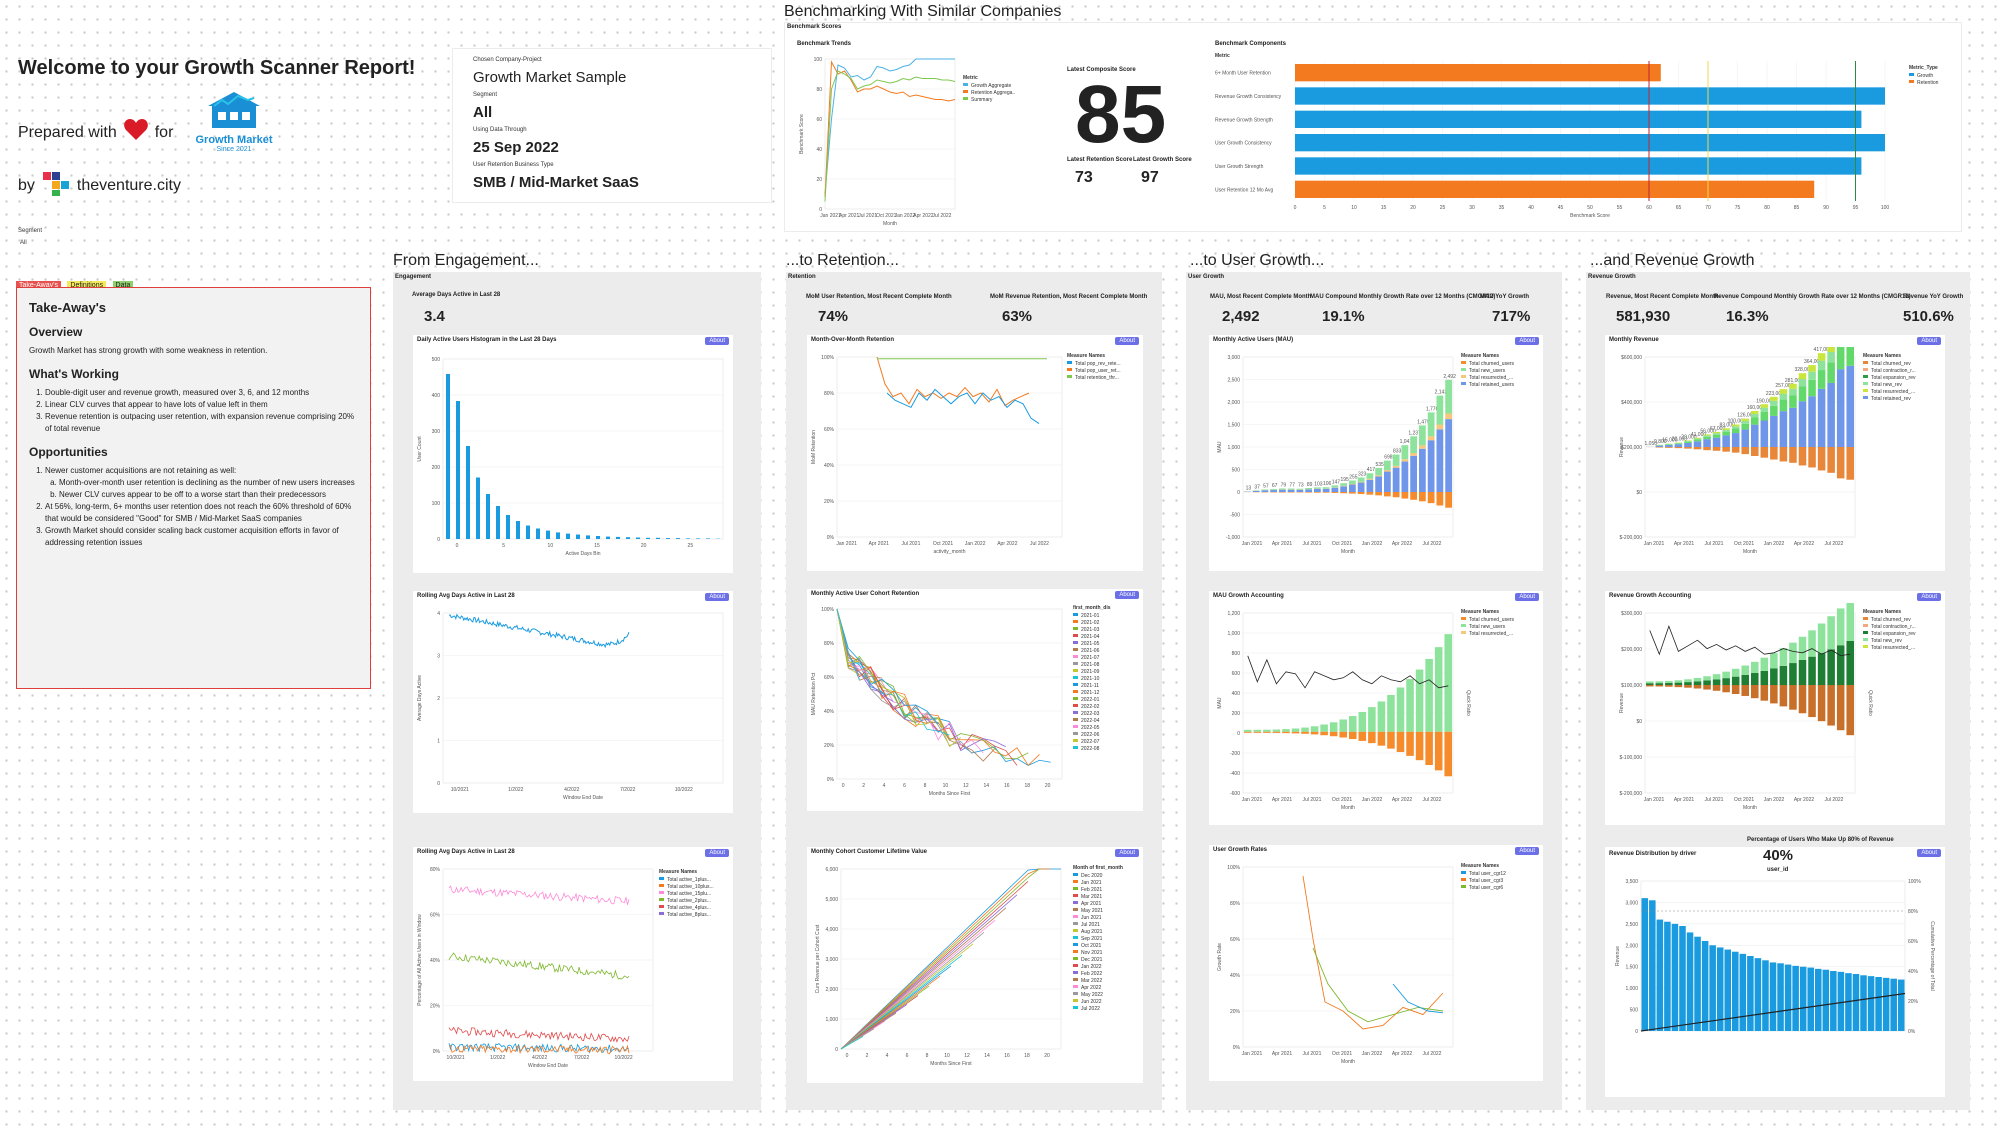 The image size is (2000, 1133). Describe the element at coordinates (1747, 316) in the screenshot. I see `revenue-kpi2-value: 16.3%` at that location.